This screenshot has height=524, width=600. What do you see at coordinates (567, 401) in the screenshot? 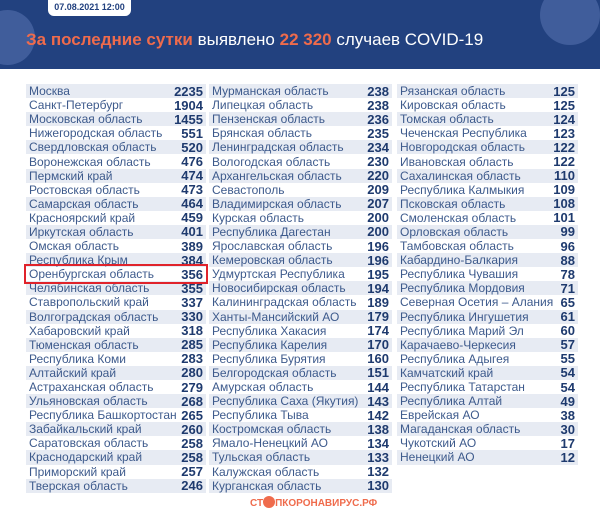
I see `case-count: 49` at bounding box center [567, 401].